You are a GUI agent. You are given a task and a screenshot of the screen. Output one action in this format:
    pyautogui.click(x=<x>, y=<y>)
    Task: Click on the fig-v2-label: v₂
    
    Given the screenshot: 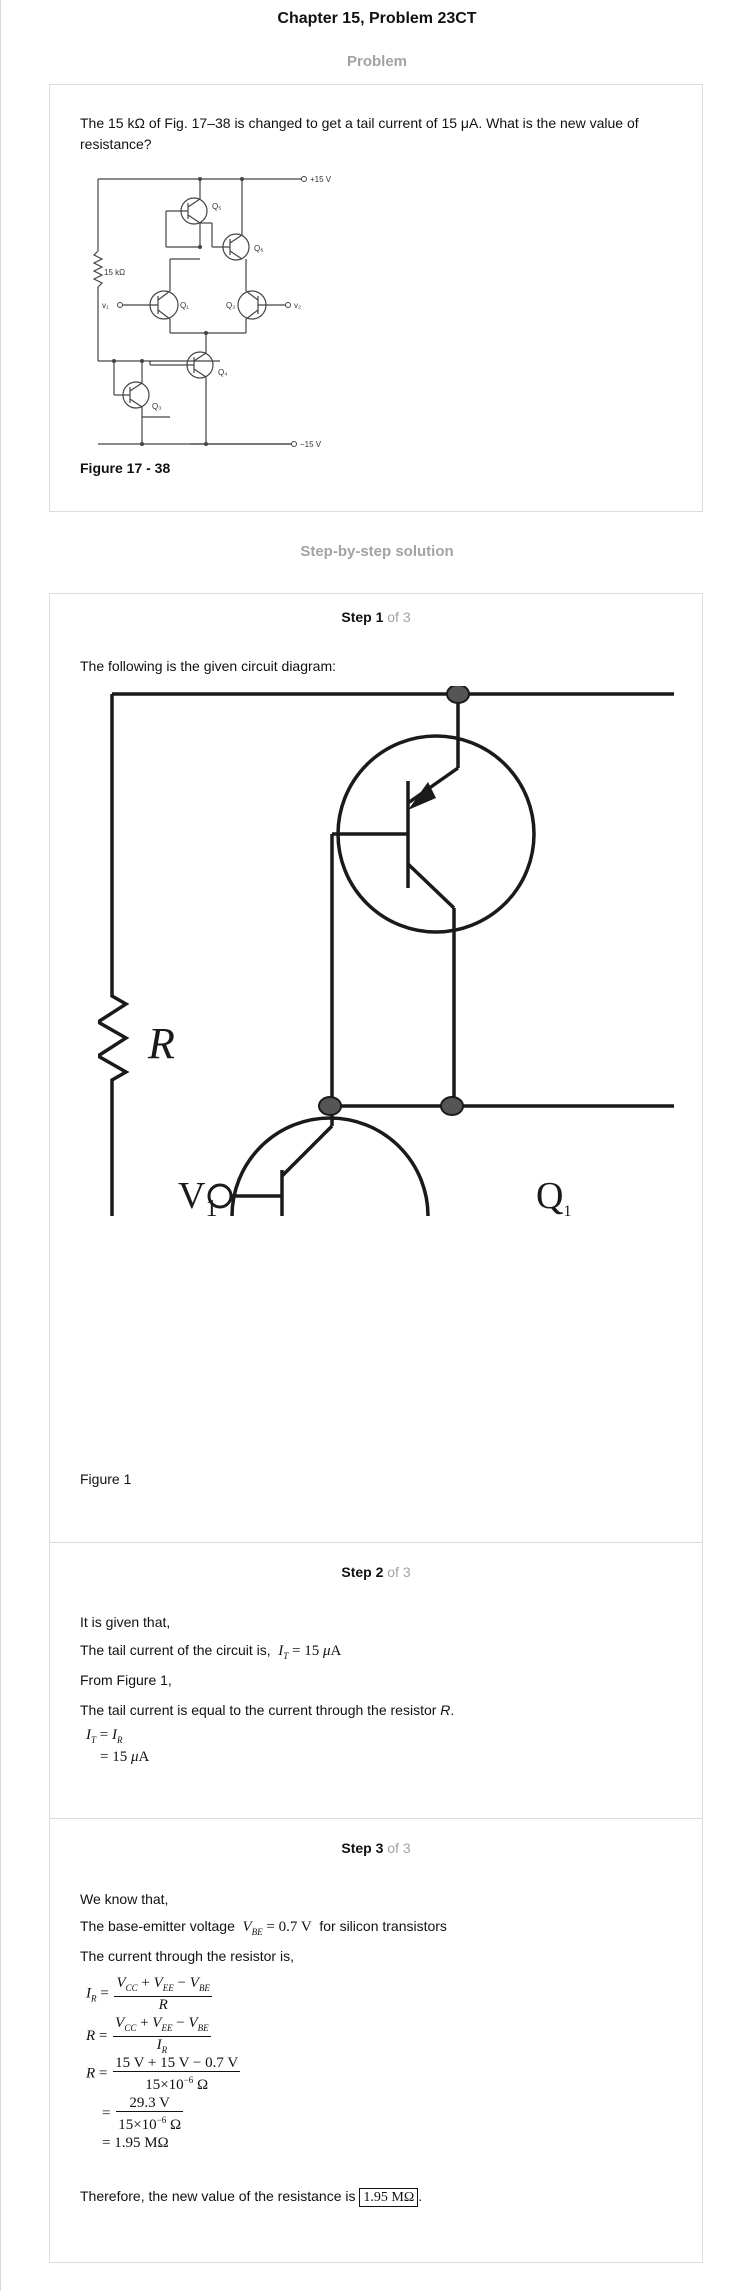 What is the action you would take?
    pyautogui.click(x=297, y=305)
    